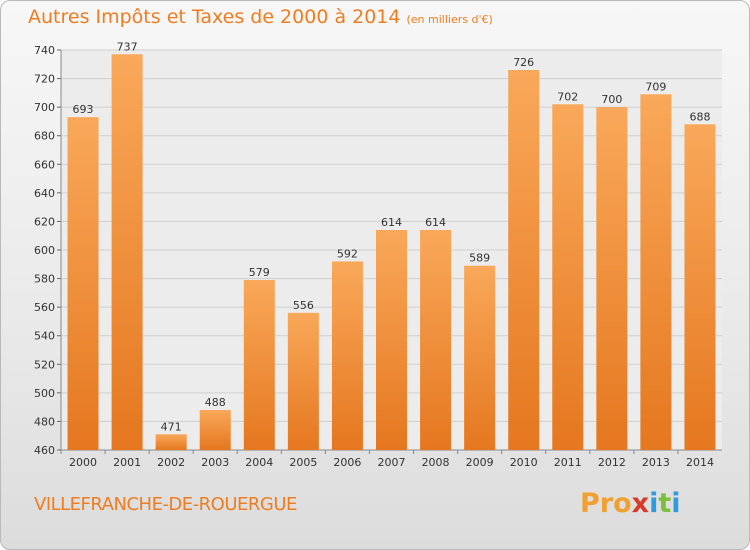 This screenshot has height=550, width=750. What do you see at coordinates (44, 136) in the screenshot?
I see `y-tick-label: 680` at bounding box center [44, 136].